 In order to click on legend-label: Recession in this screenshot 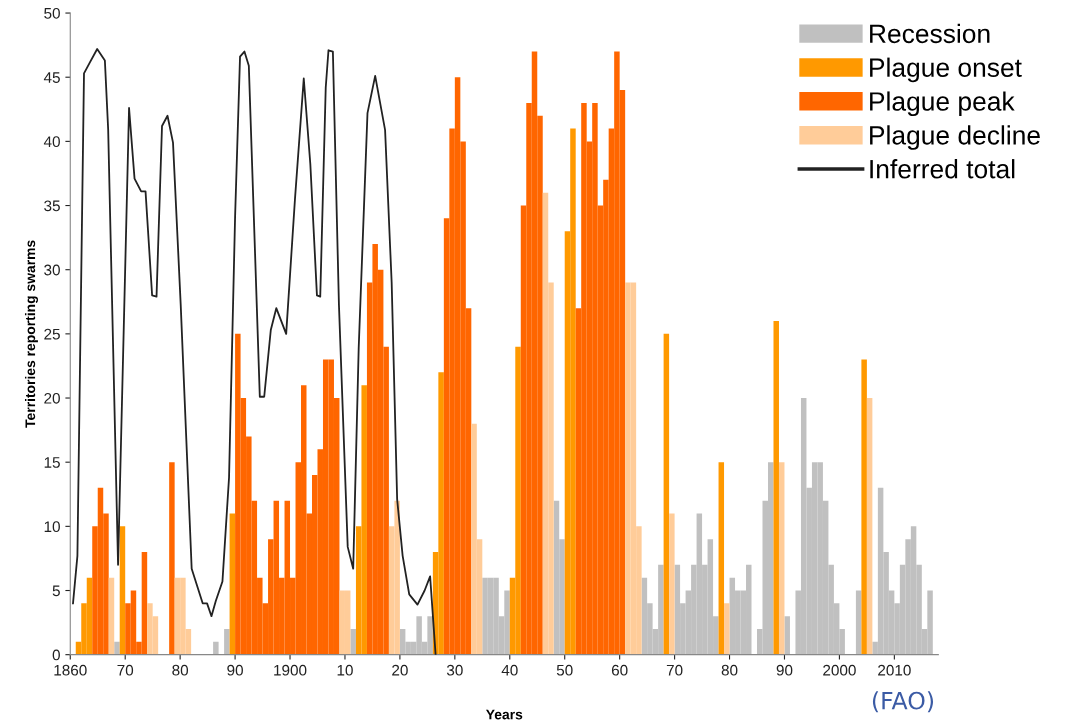, I will do `click(930, 33)`.